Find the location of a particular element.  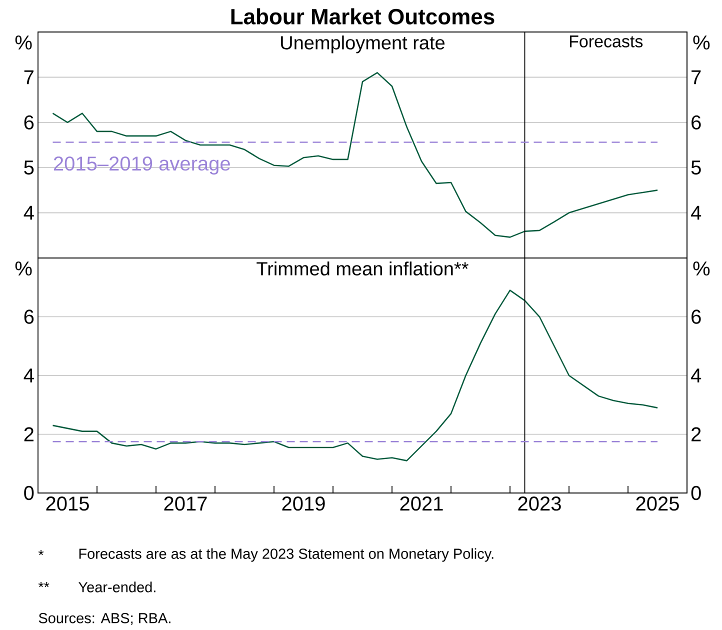

y-tick-label: 7 is located at coordinates (29, 77).